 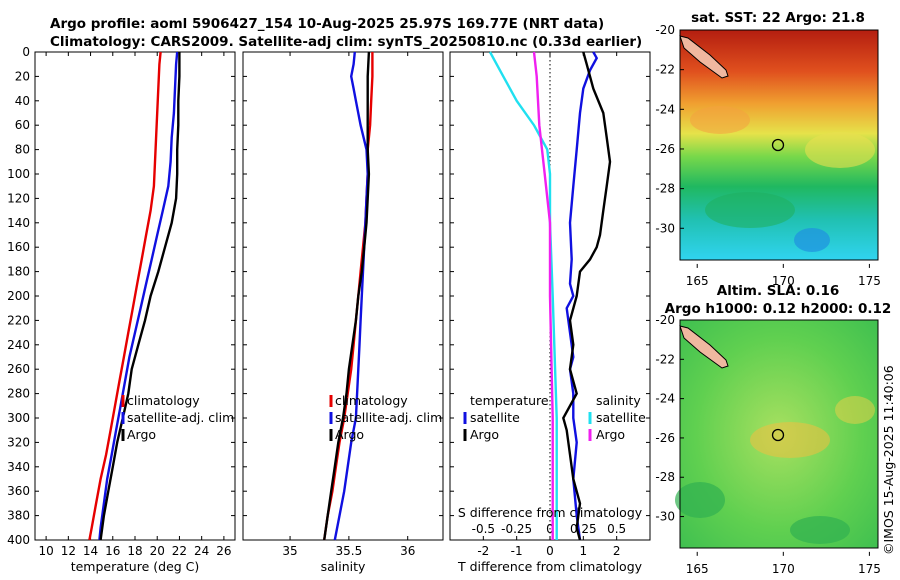 What do you see at coordinates (349, 551) in the screenshot?
I see `x-tick-label: 35.5` at bounding box center [349, 551].